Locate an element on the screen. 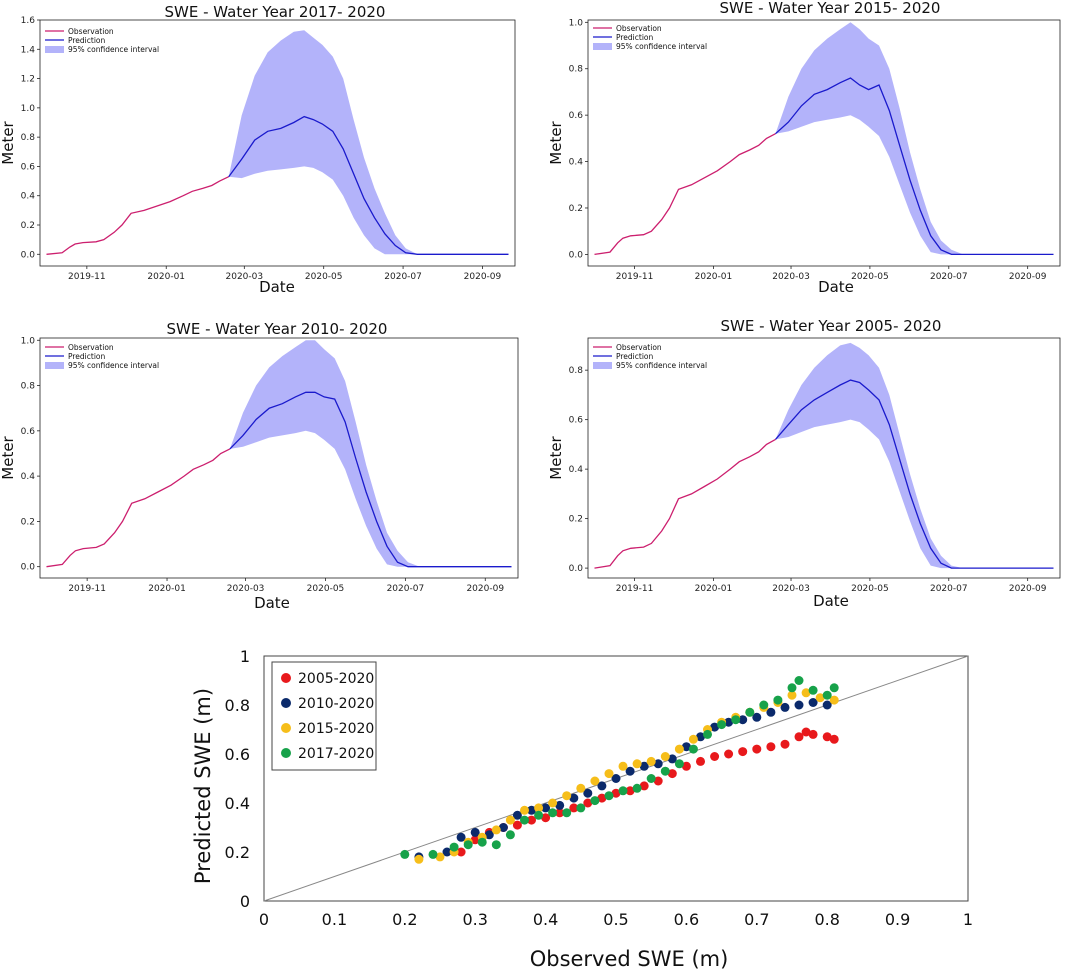 Image resolution: width=1084 pixels, height=975 pixels. y-tick-label: 0.0 is located at coordinates (28, 255).